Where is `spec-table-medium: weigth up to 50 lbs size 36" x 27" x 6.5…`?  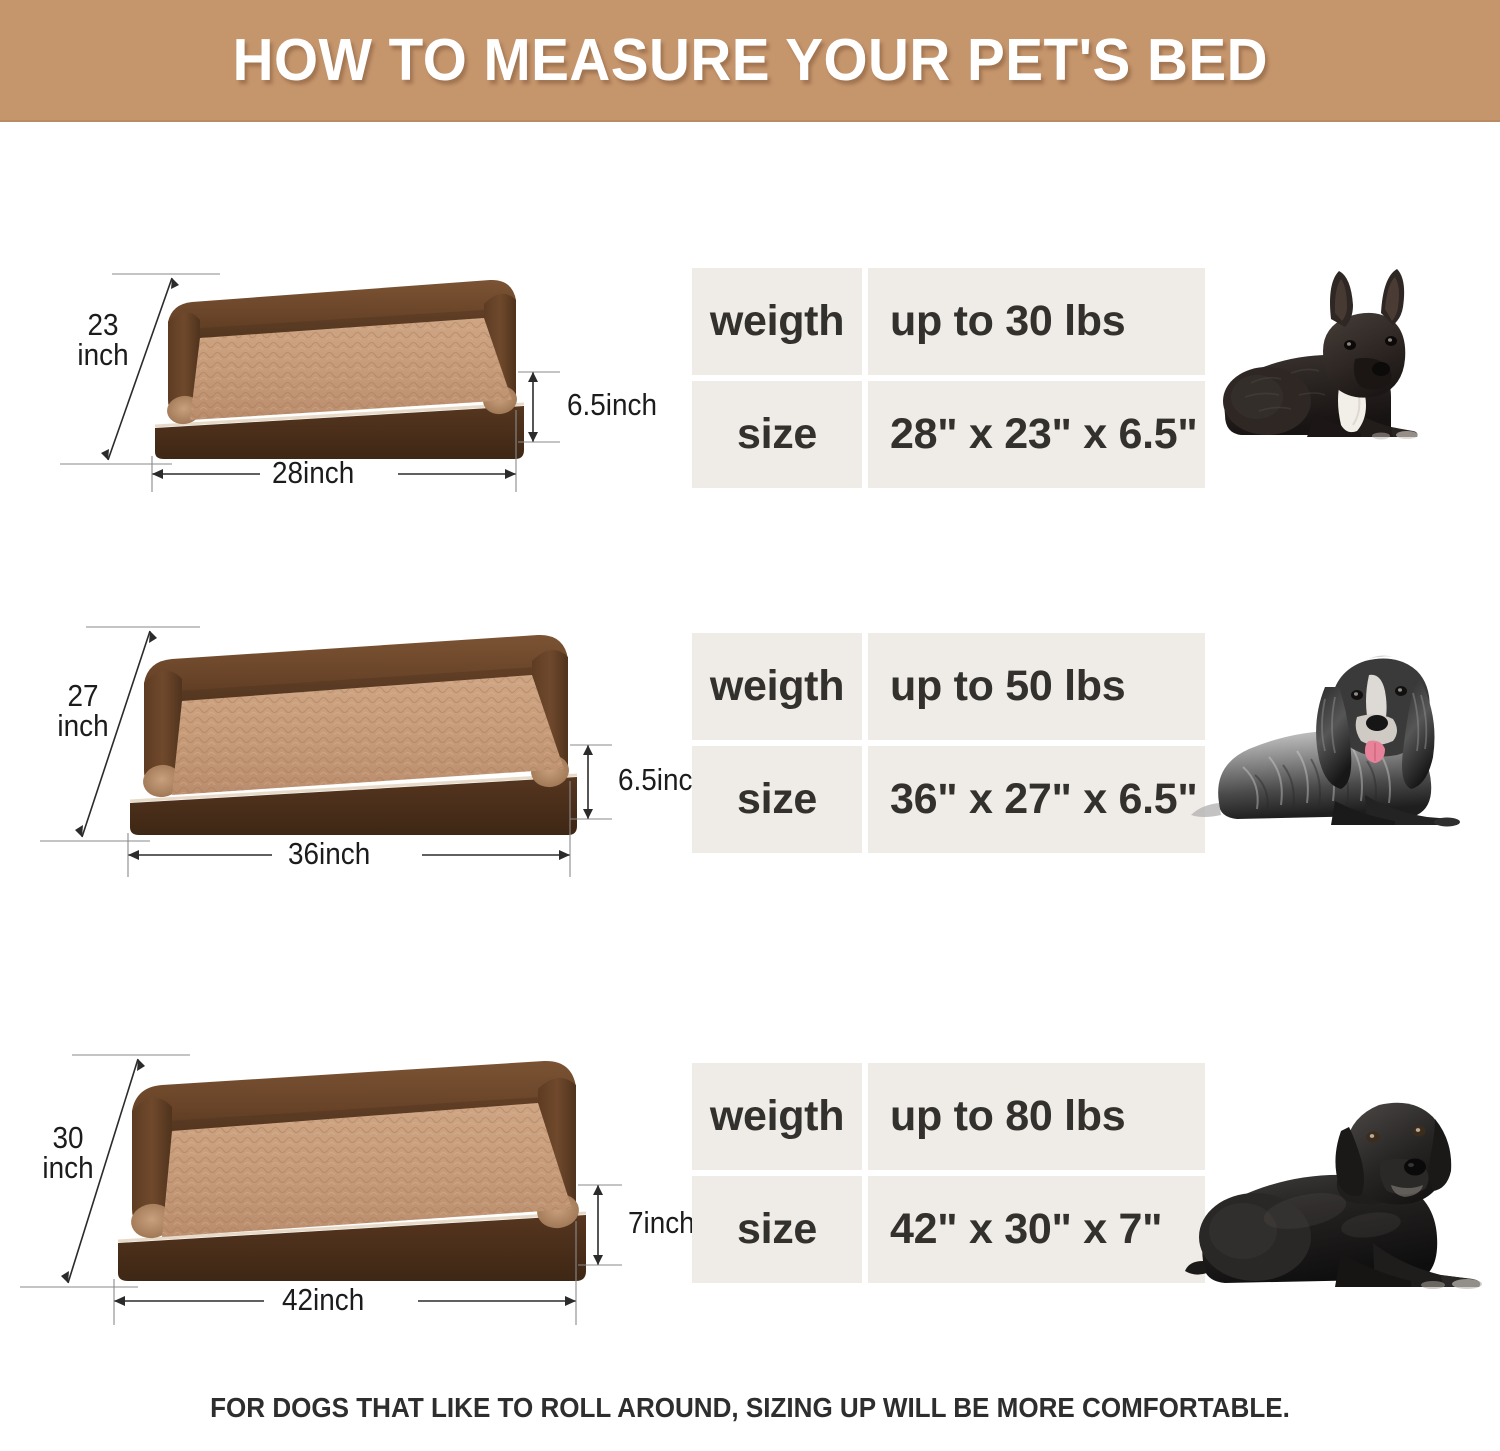 spec-table-medium: weigth up to 50 lbs size 36" x 27" x 6.5… is located at coordinates (948, 743).